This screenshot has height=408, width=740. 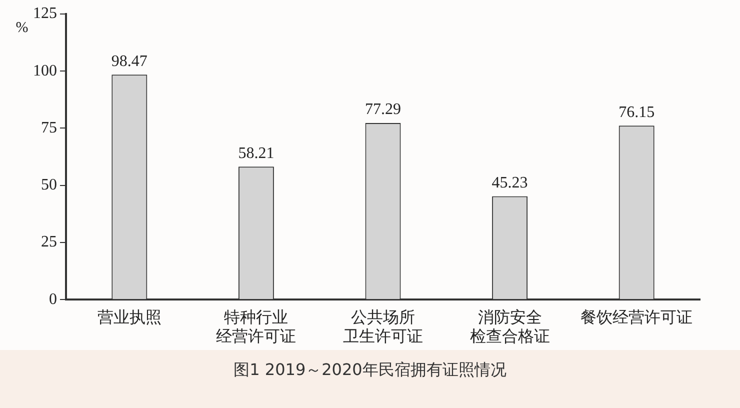 What do you see at coordinates (256, 327) in the screenshot?
I see `x-tick-label: 特种行业经营许可证` at bounding box center [256, 327].